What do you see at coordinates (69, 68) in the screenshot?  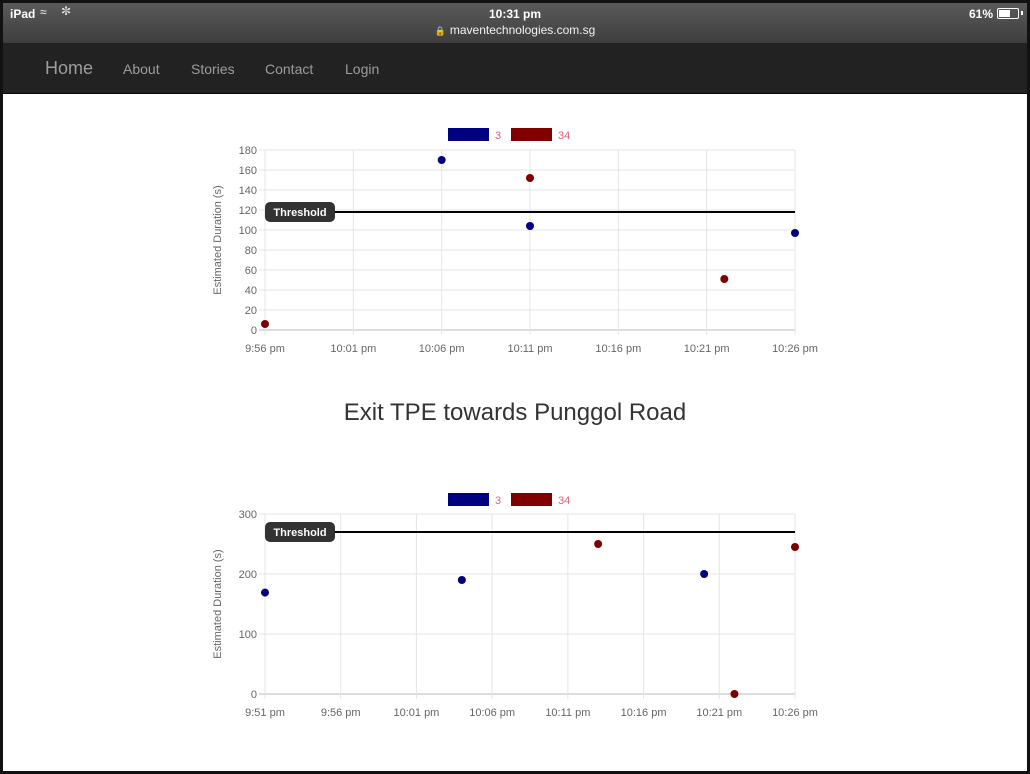 I see `nav-brand-home: Home` at bounding box center [69, 68].